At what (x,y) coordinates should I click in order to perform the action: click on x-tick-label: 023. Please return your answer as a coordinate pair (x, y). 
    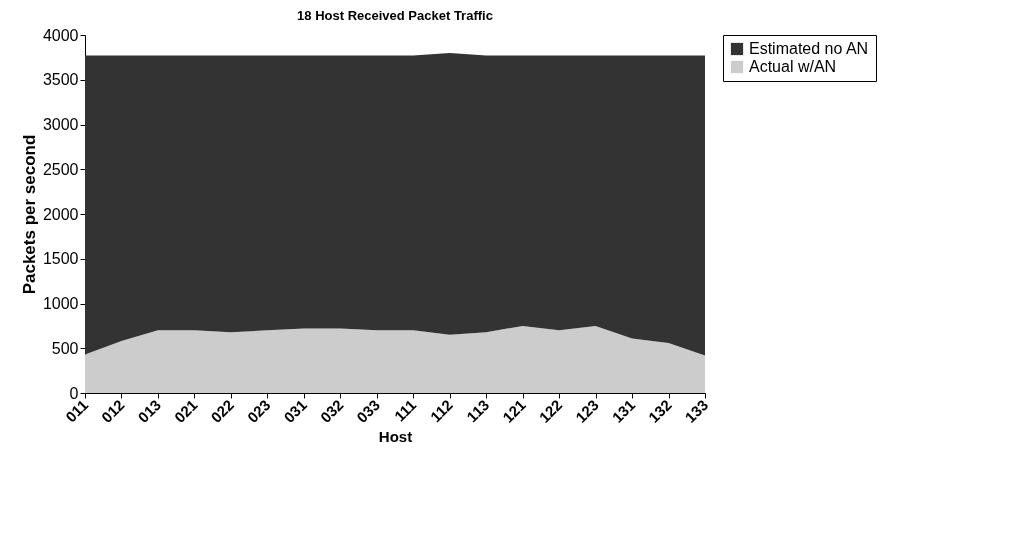
    Looking at the image, I should click on (258, 411).